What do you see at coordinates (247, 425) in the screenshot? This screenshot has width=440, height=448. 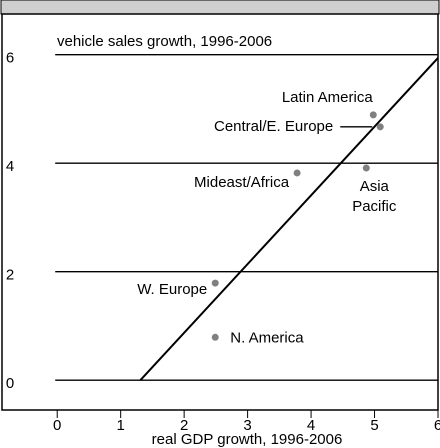 I see `x-tick-label: 3` at bounding box center [247, 425].